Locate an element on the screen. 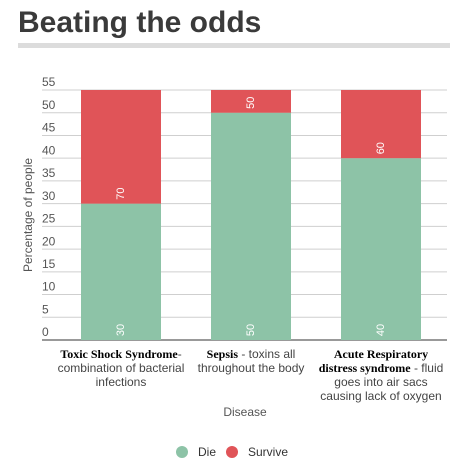 The width and height of the screenshot is (468, 475). y-tick-label: 40 is located at coordinates (49, 150).